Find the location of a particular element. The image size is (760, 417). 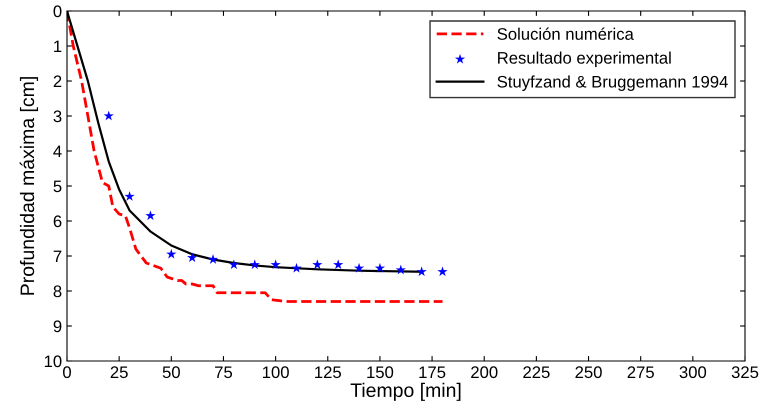

legend-label: Stuyfzand & Bruggemann 1994 is located at coordinates (612, 83).